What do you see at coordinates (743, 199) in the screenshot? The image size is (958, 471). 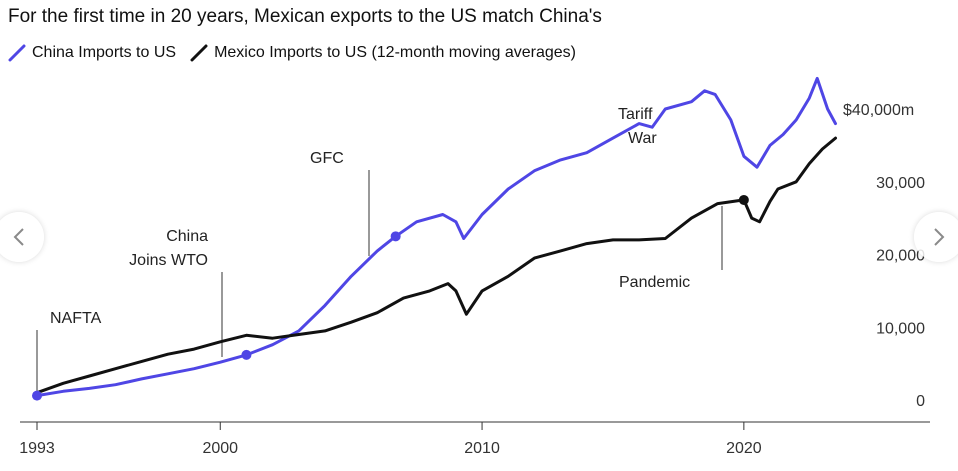 I see `pandemic-marker` at bounding box center [743, 199].